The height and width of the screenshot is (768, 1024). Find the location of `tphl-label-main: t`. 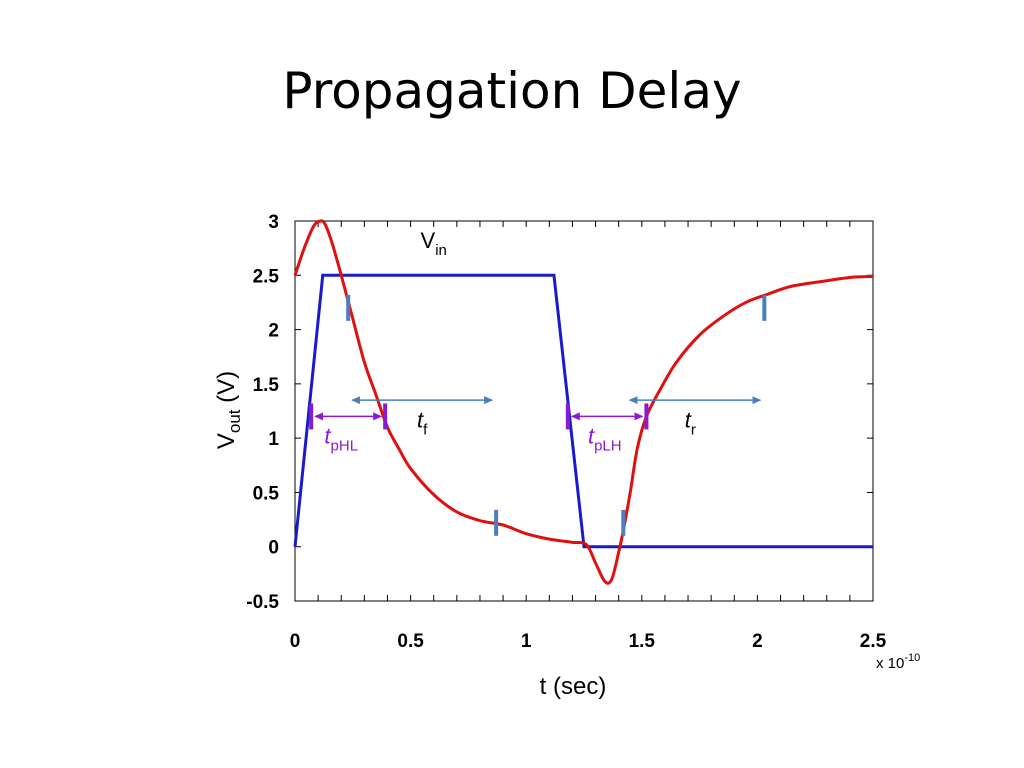

tphl-label-main: t is located at coordinates (327, 436).